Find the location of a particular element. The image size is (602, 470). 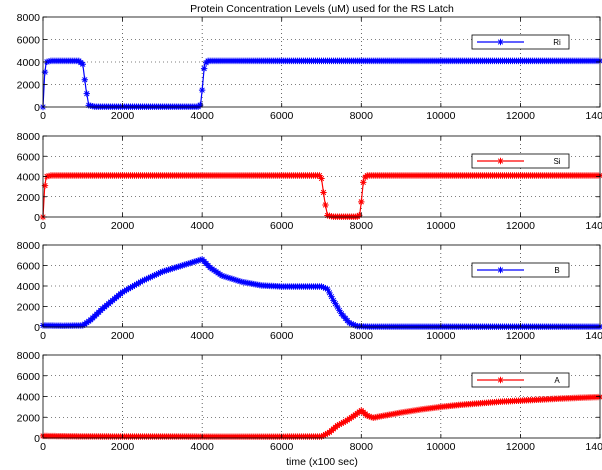

x-axis-label: time (x100 sec) is located at coordinates (322, 462).